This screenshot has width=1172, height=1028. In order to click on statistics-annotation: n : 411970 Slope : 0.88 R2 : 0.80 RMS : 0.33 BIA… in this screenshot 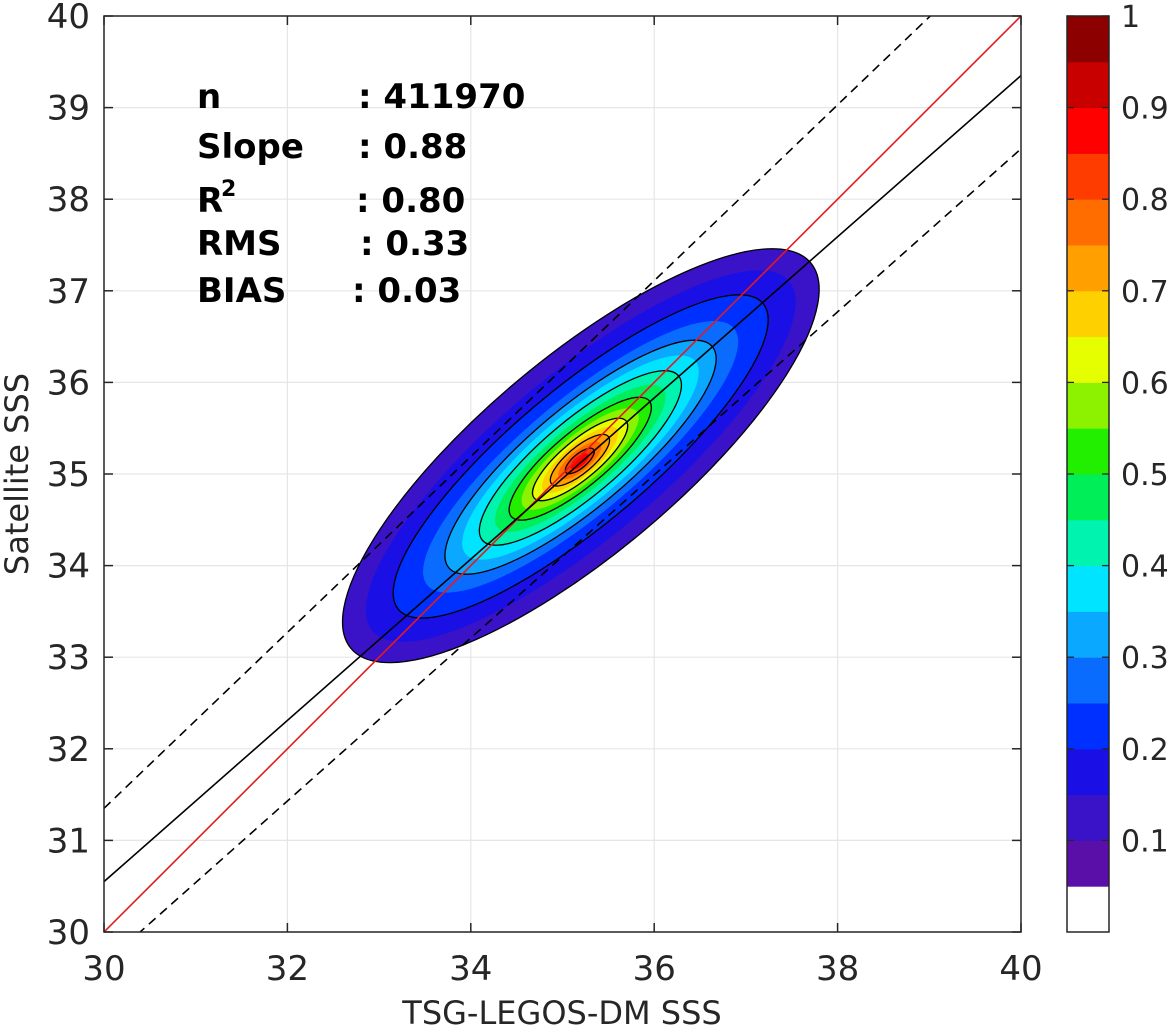, I will do `click(361, 194)`.